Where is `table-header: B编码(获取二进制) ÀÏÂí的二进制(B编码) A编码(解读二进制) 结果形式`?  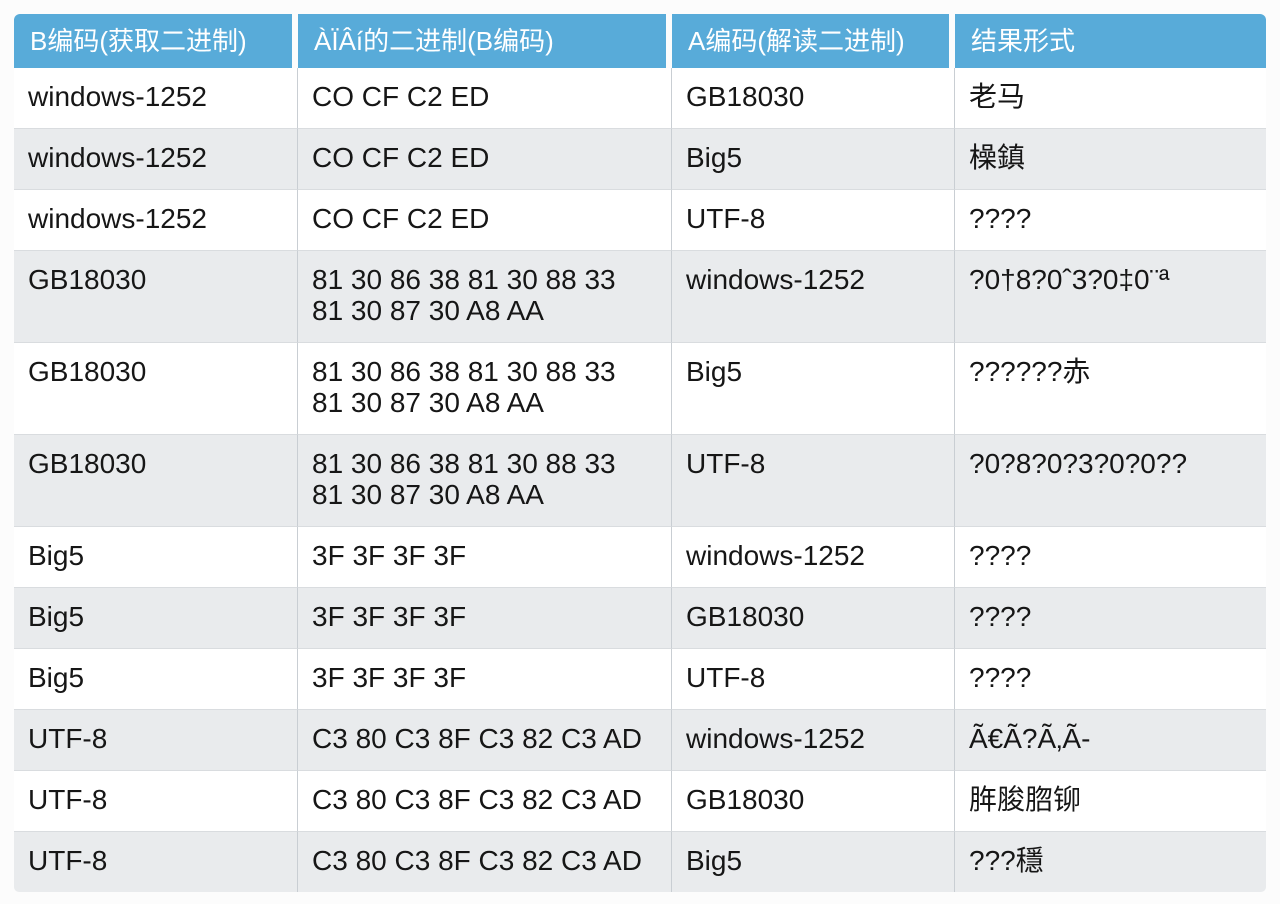
table-header: B编码(获取二进制) ÀÏÂí的二进制(B编码) A编码(解读二进制) 结果形式 is located at coordinates (640, 41).